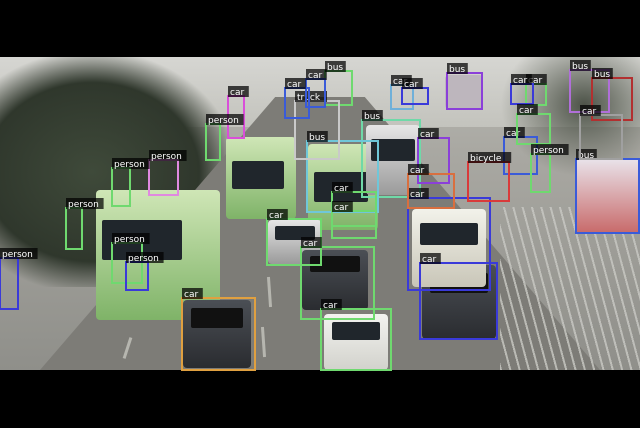  Describe the element at coordinates (486, 159) in the screenshot. I see `detection-label: bicycle` at that location.